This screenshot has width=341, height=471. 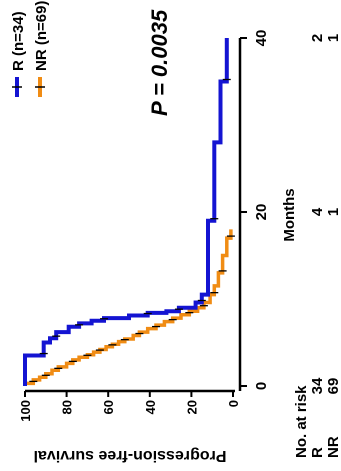 I want to click on y-tick-label: 0, so click(x=233, y=403).